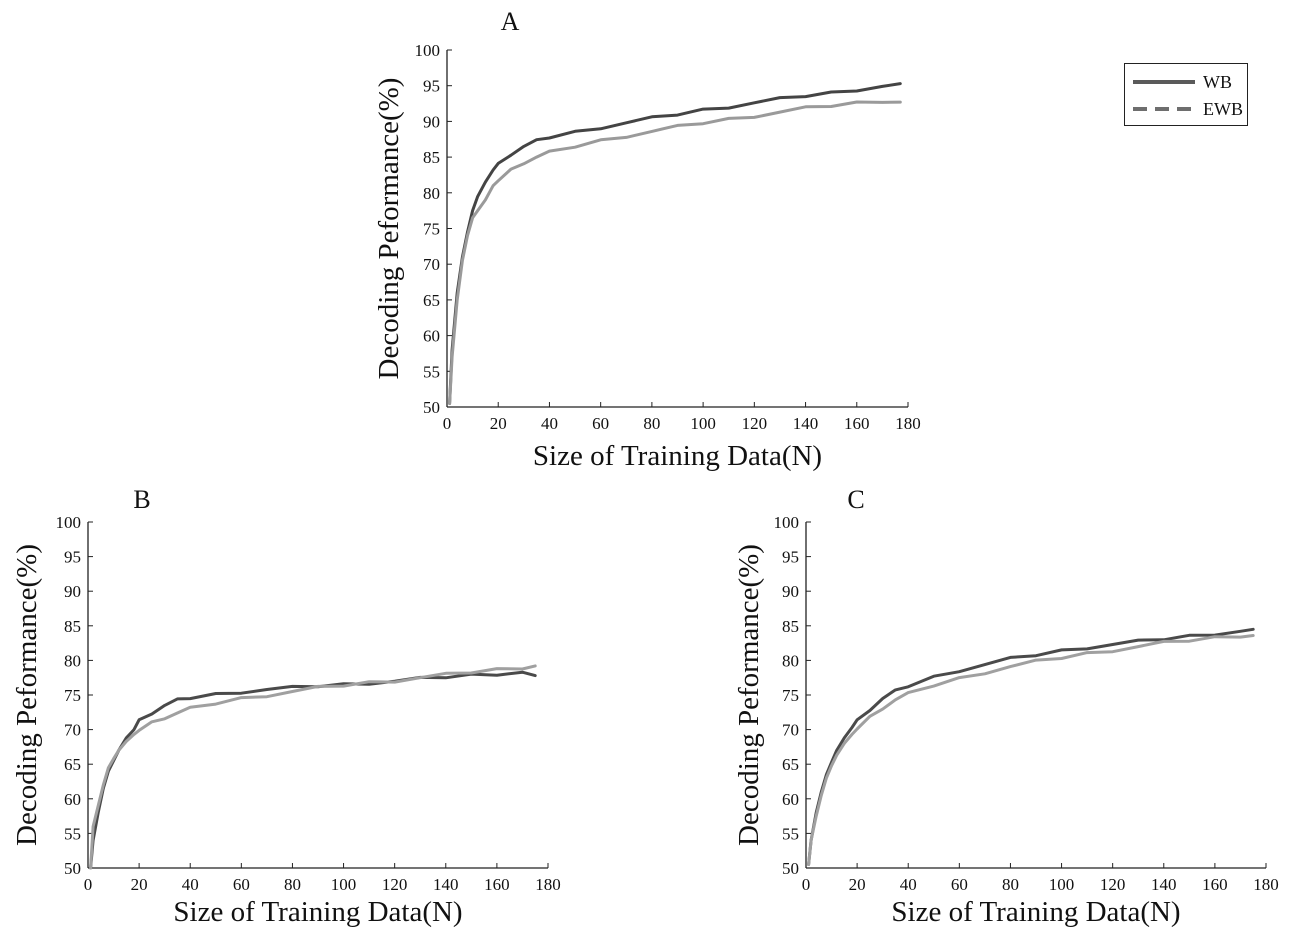  I want to click on x-tick-label-a: 80, so click(651, 423).